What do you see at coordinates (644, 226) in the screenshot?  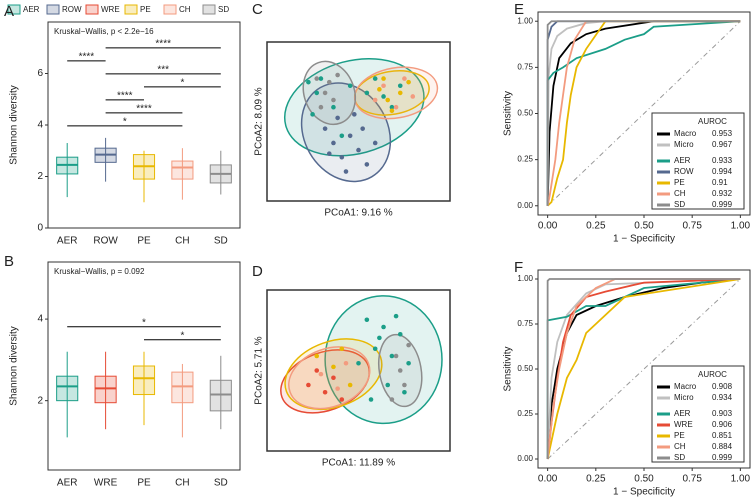 I see `x-tick-label: 0.50` at bounding box center [644, 226].